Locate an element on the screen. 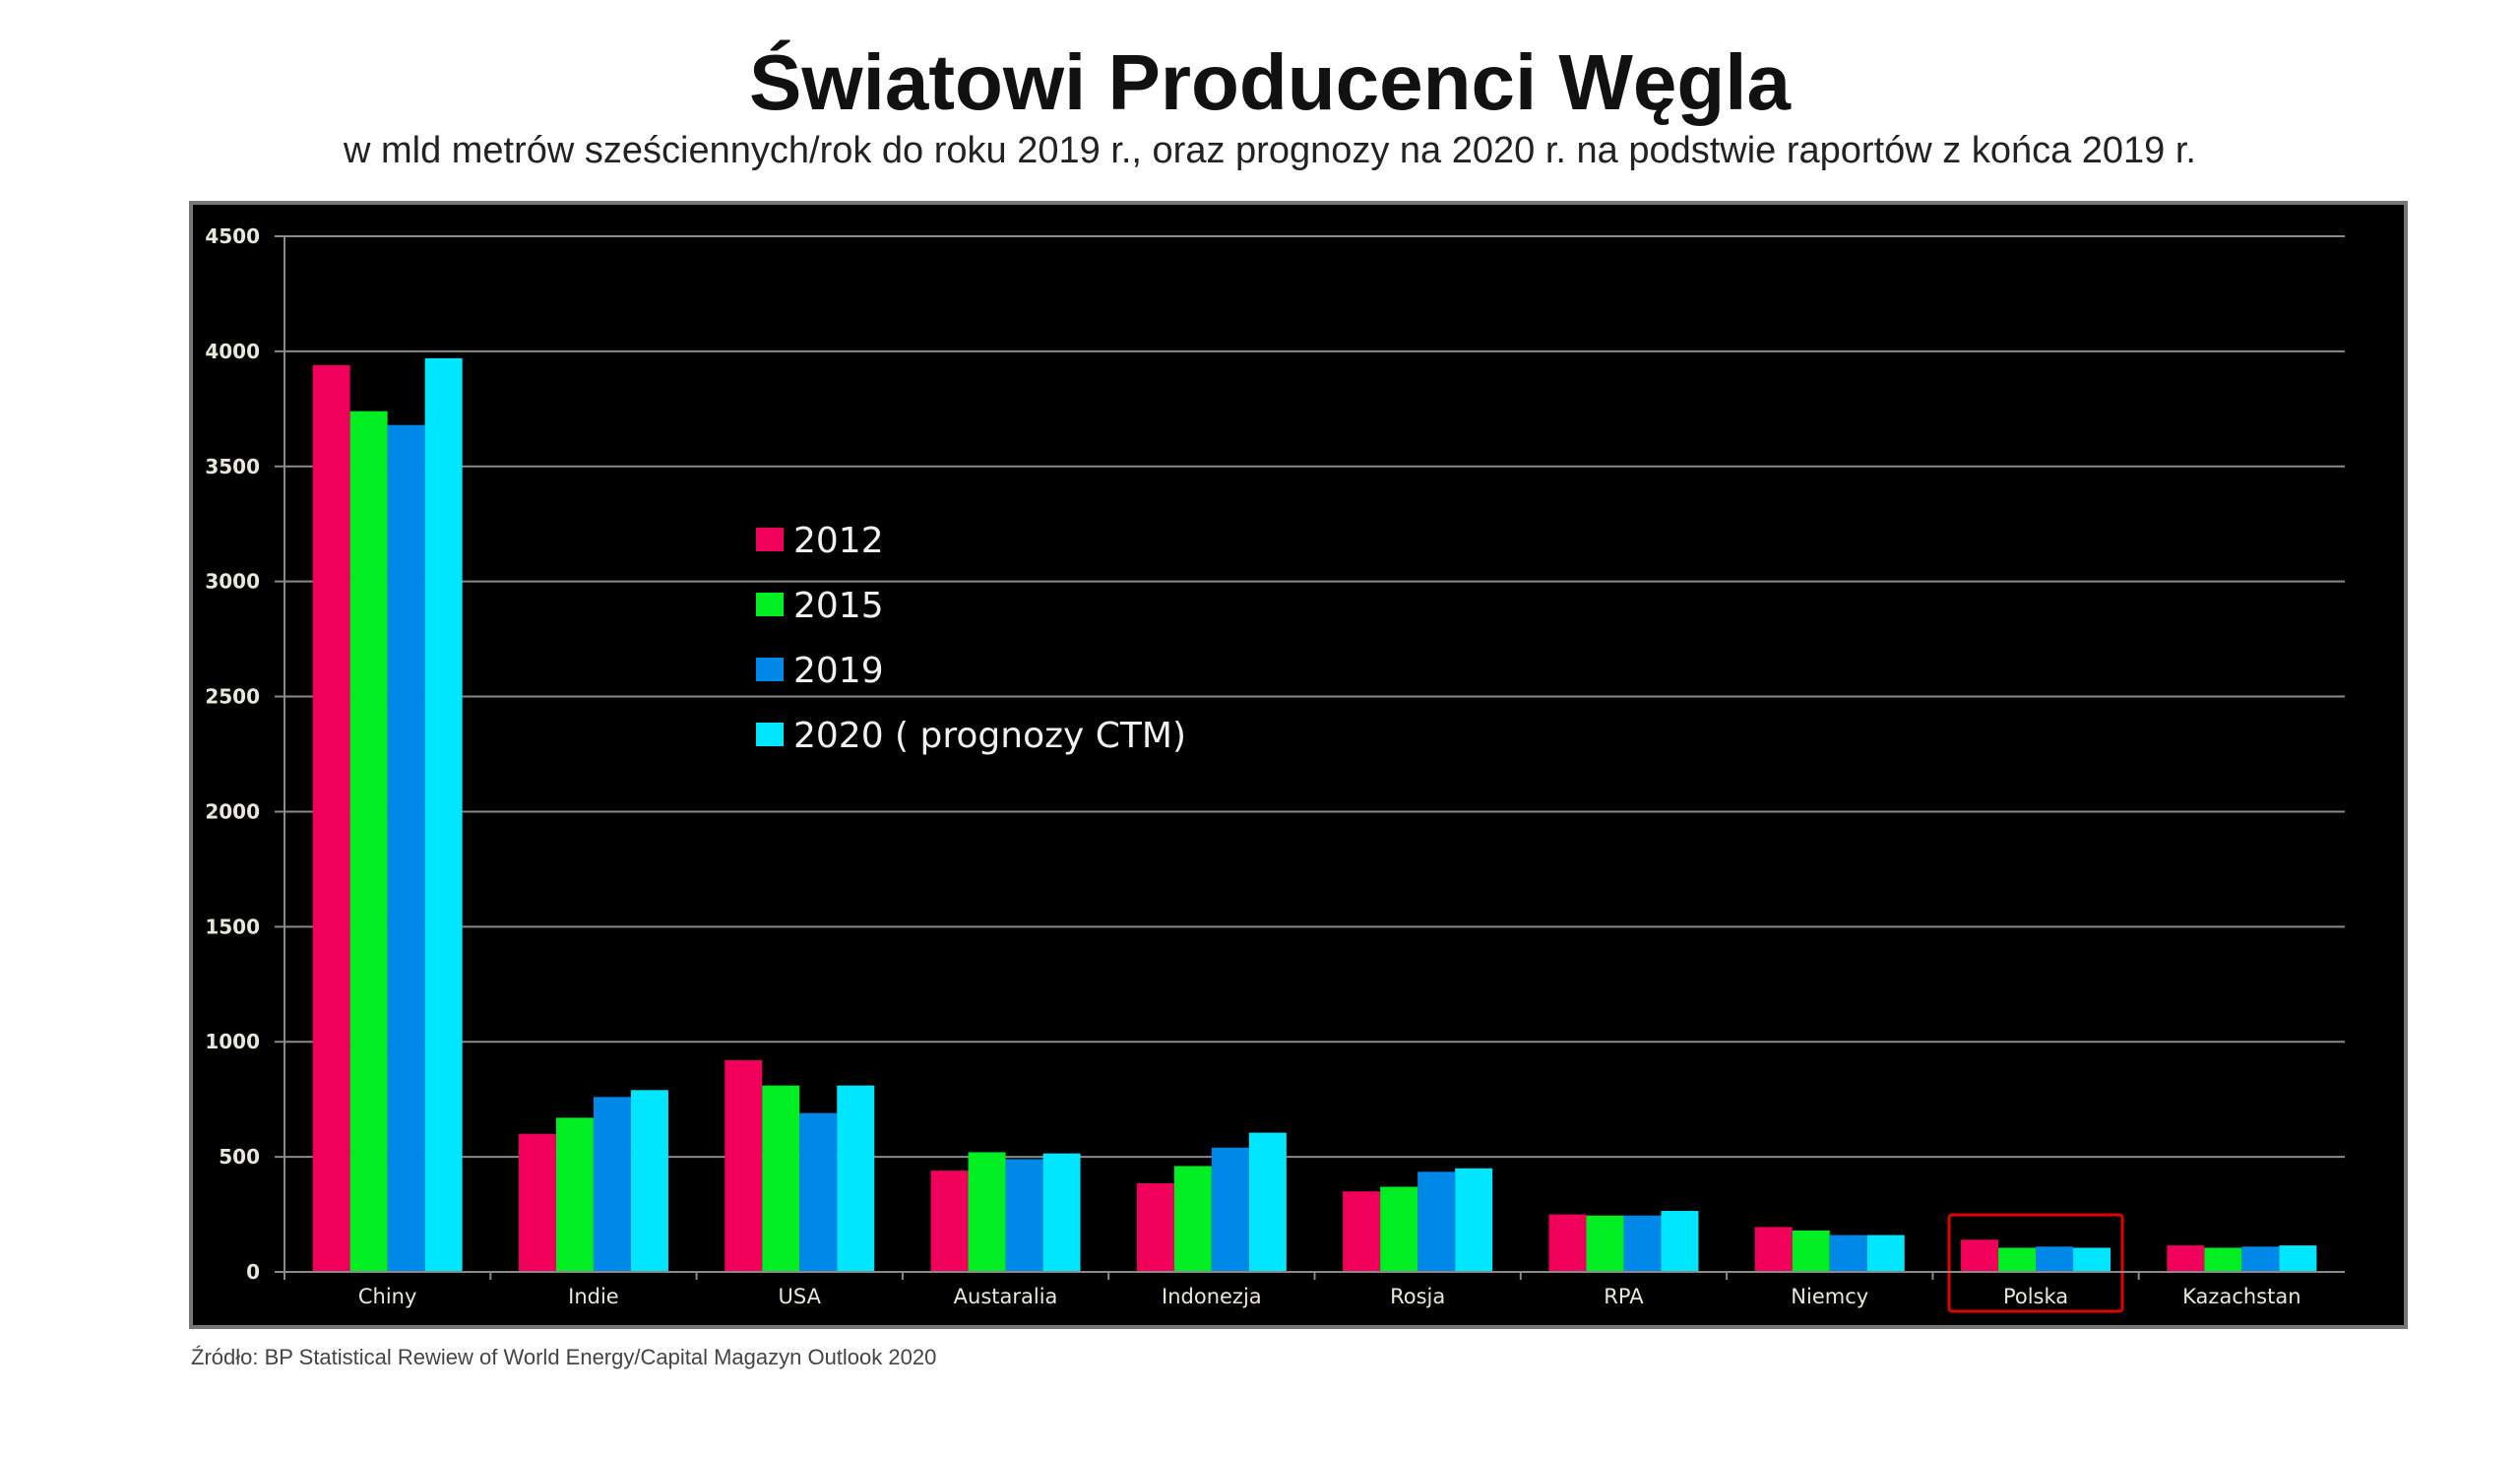 The image size is (2520, 1457). x-tick-label: USA is located at coordinates (800, 1296).